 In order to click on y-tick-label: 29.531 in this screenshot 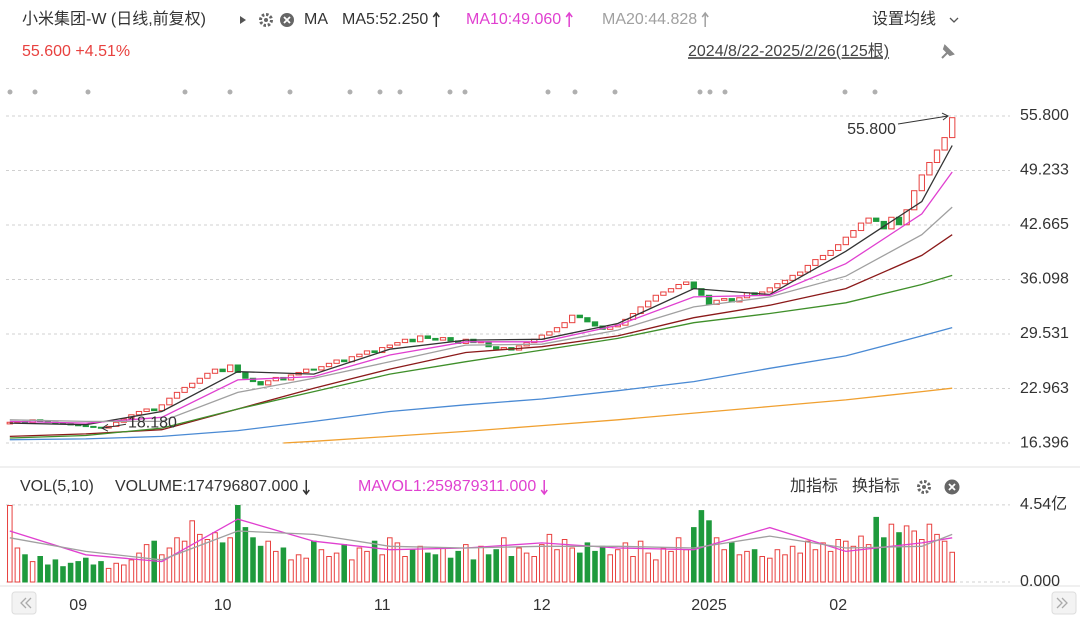, I will do `click(1044, 333)`.